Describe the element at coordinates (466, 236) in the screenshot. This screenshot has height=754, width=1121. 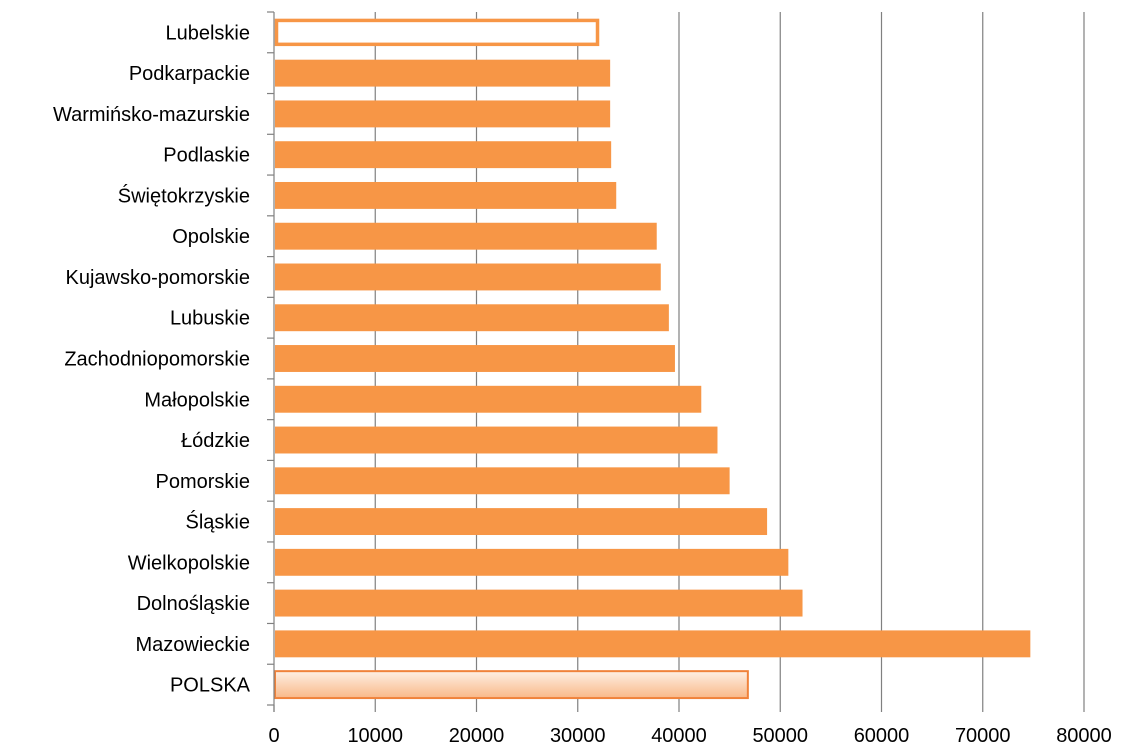
I see `bar-opolskie` at that location.